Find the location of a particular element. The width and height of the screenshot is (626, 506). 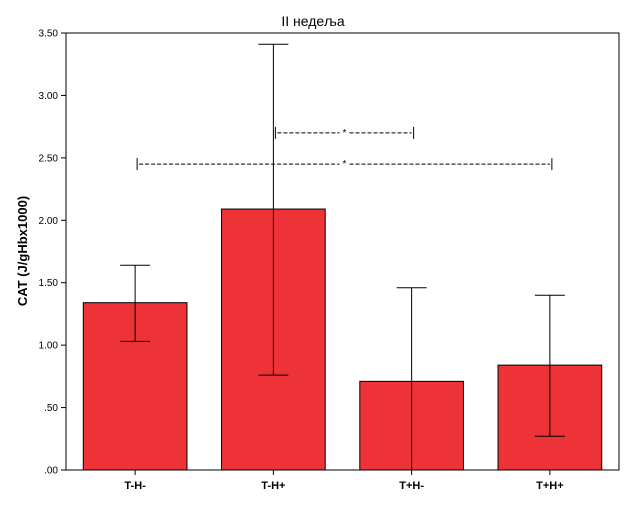

x-axis-tick-labels: T-H- T-H+ T+H- T+H+ is located at coordinates (344, 481).